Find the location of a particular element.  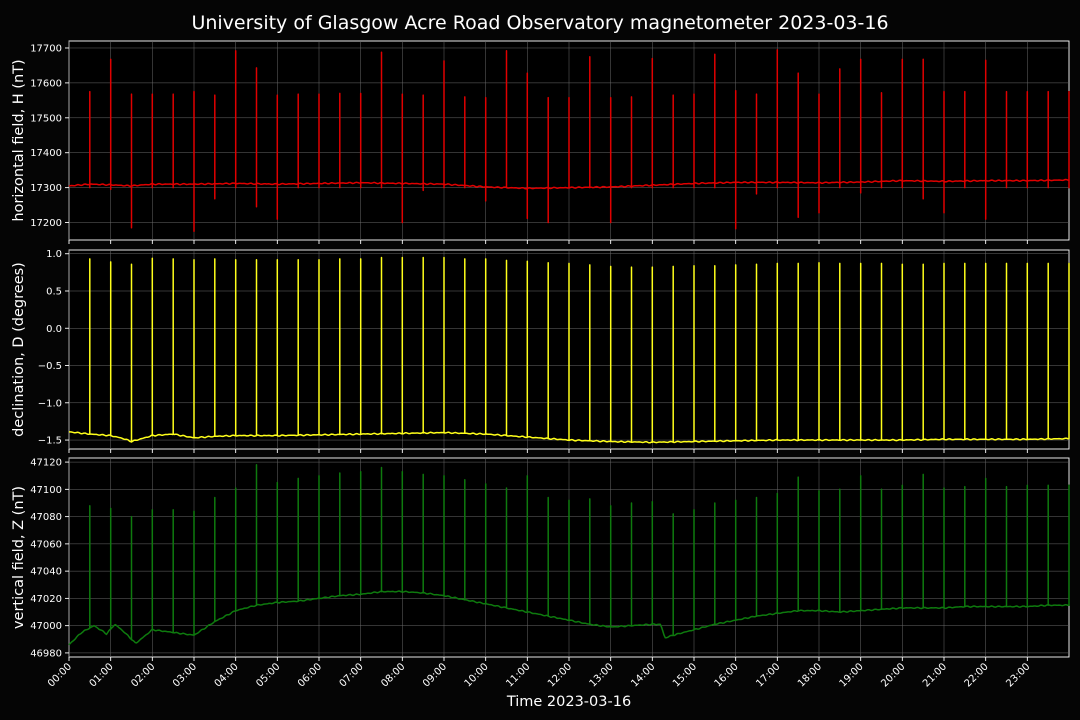

y-tick-label: 0.5 is located at coordinates (54, 291).